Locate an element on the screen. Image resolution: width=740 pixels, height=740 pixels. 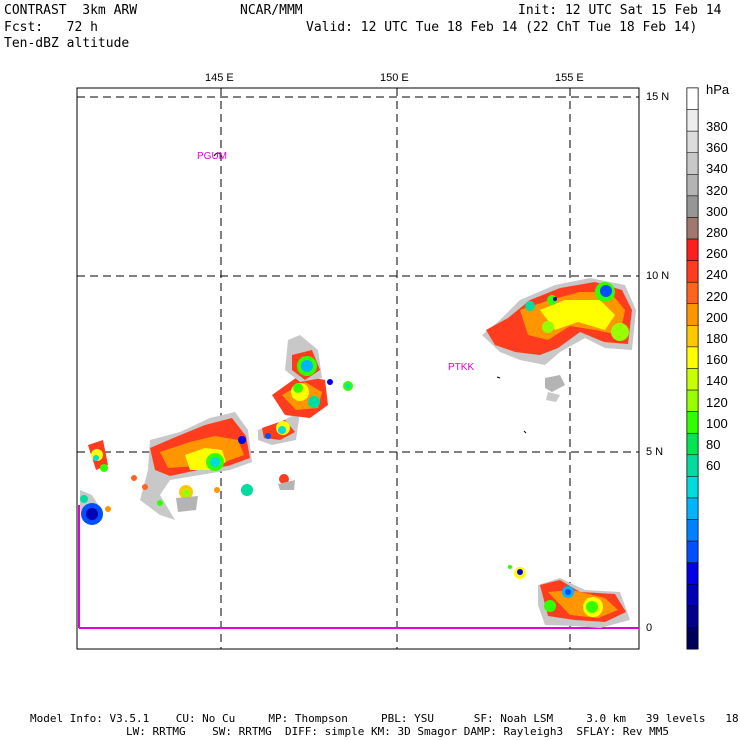
lon-label-150: 150 E is located at coordinates (394, 78).